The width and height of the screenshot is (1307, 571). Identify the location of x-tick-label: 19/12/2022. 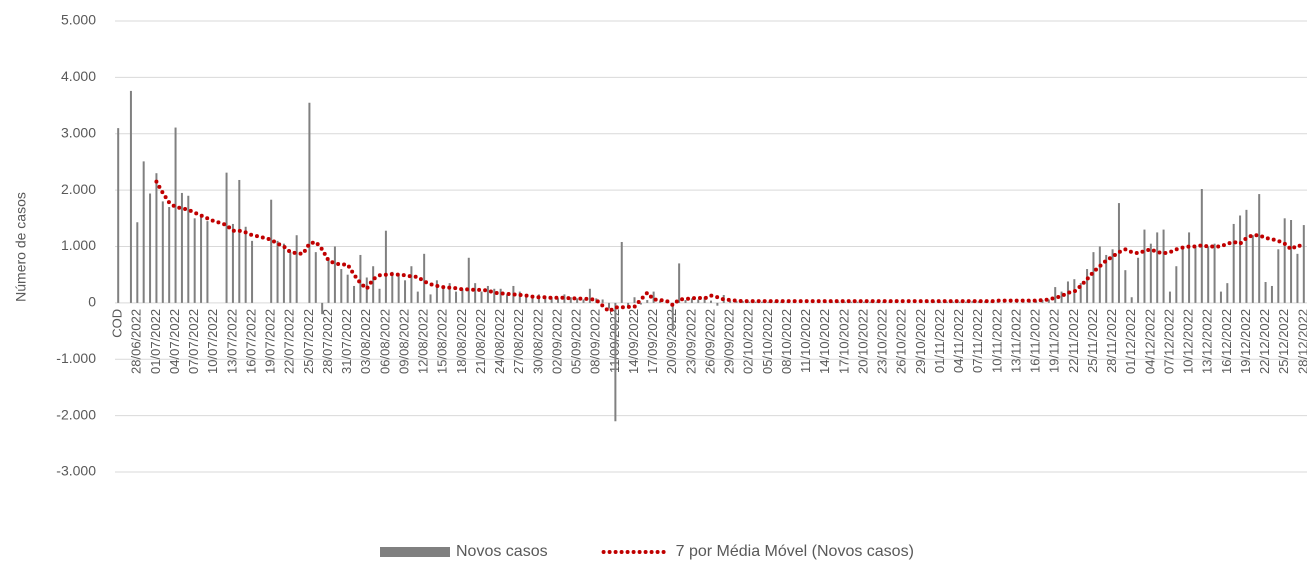
(1245, 341).